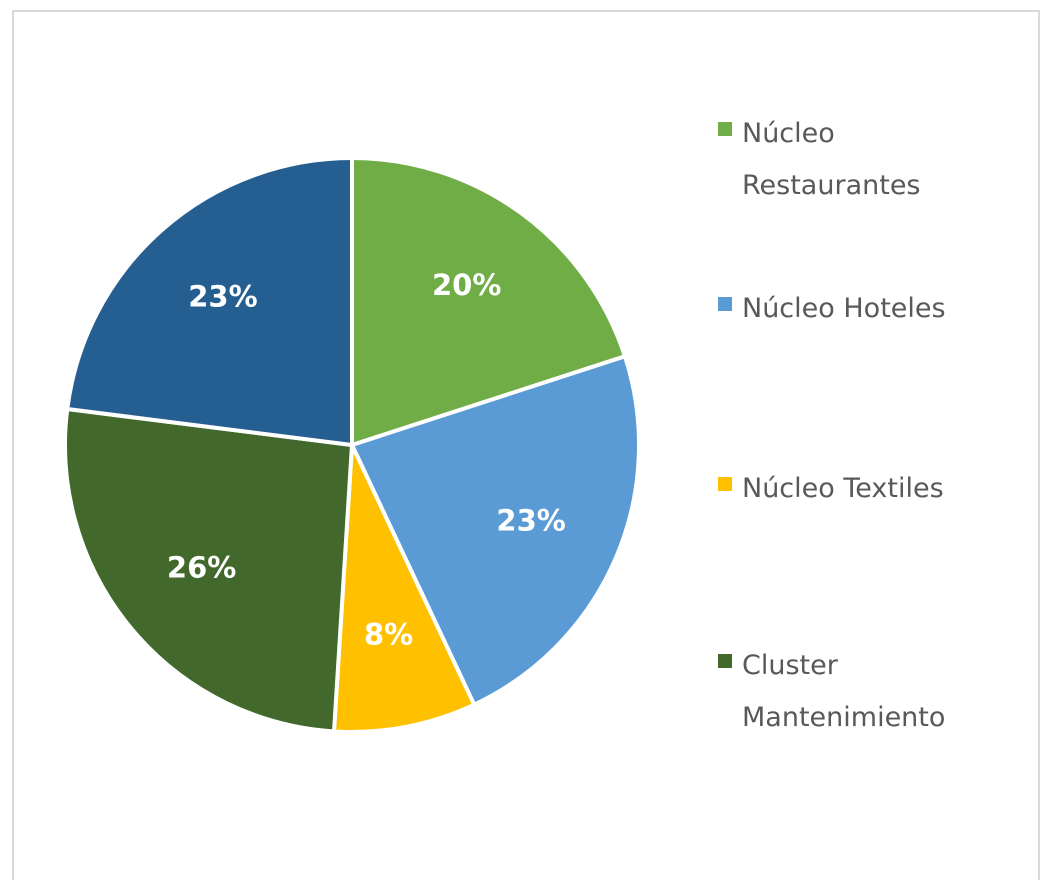 This screenshot has height=880, width=1044. I want to click on slice-label: 26%, so click(201, 567).